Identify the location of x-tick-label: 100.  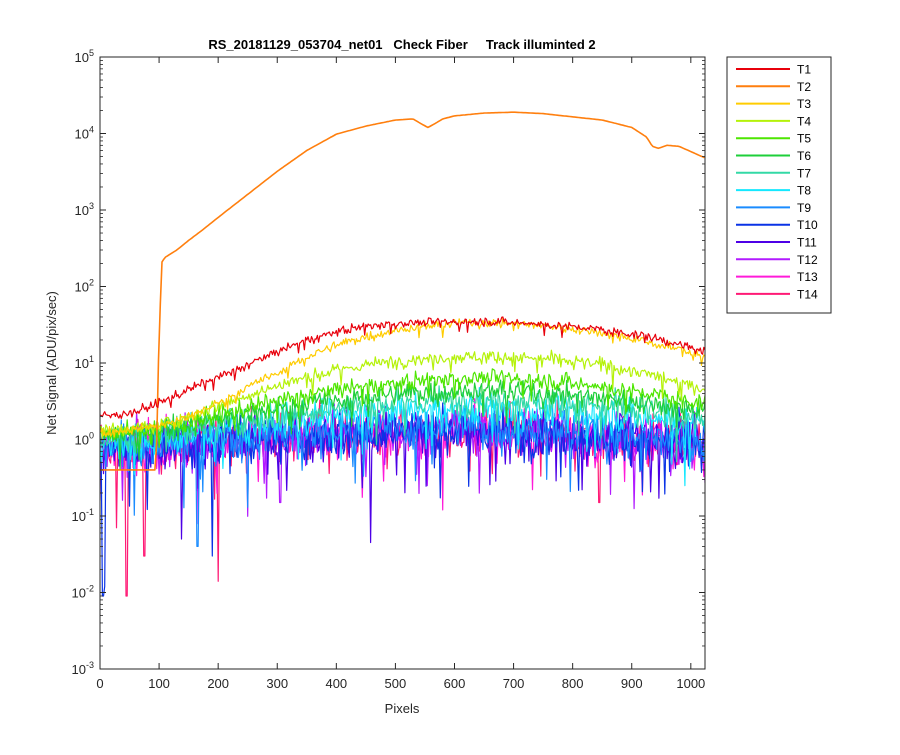
(159, 683).